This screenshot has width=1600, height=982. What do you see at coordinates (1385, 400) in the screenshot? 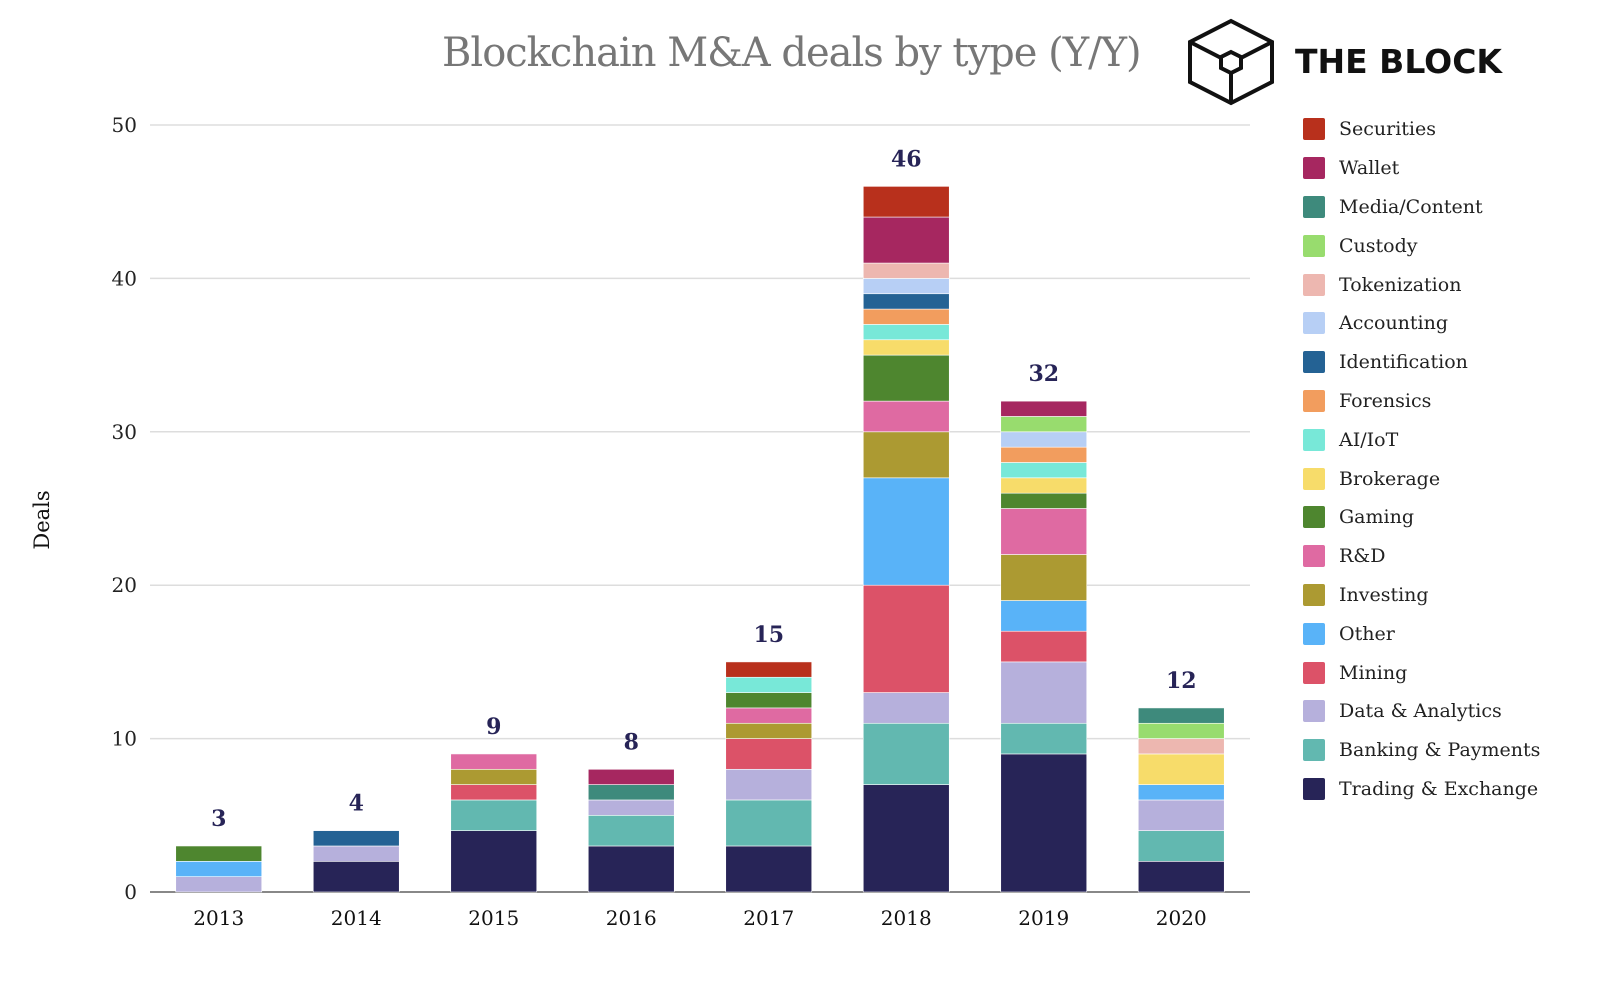
I see `legend-label: Forensics` at bounding box center [1385, 400].